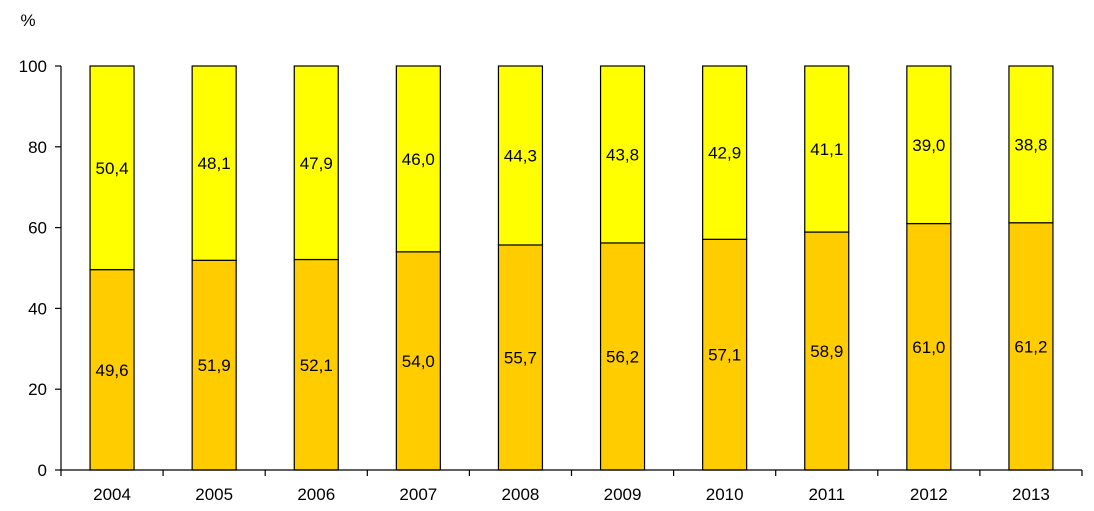  What do you see at coordinates (725, 494) in the screenshot?
I see `x-tick-label-2010: 2010` at bounding box center [725, 494].